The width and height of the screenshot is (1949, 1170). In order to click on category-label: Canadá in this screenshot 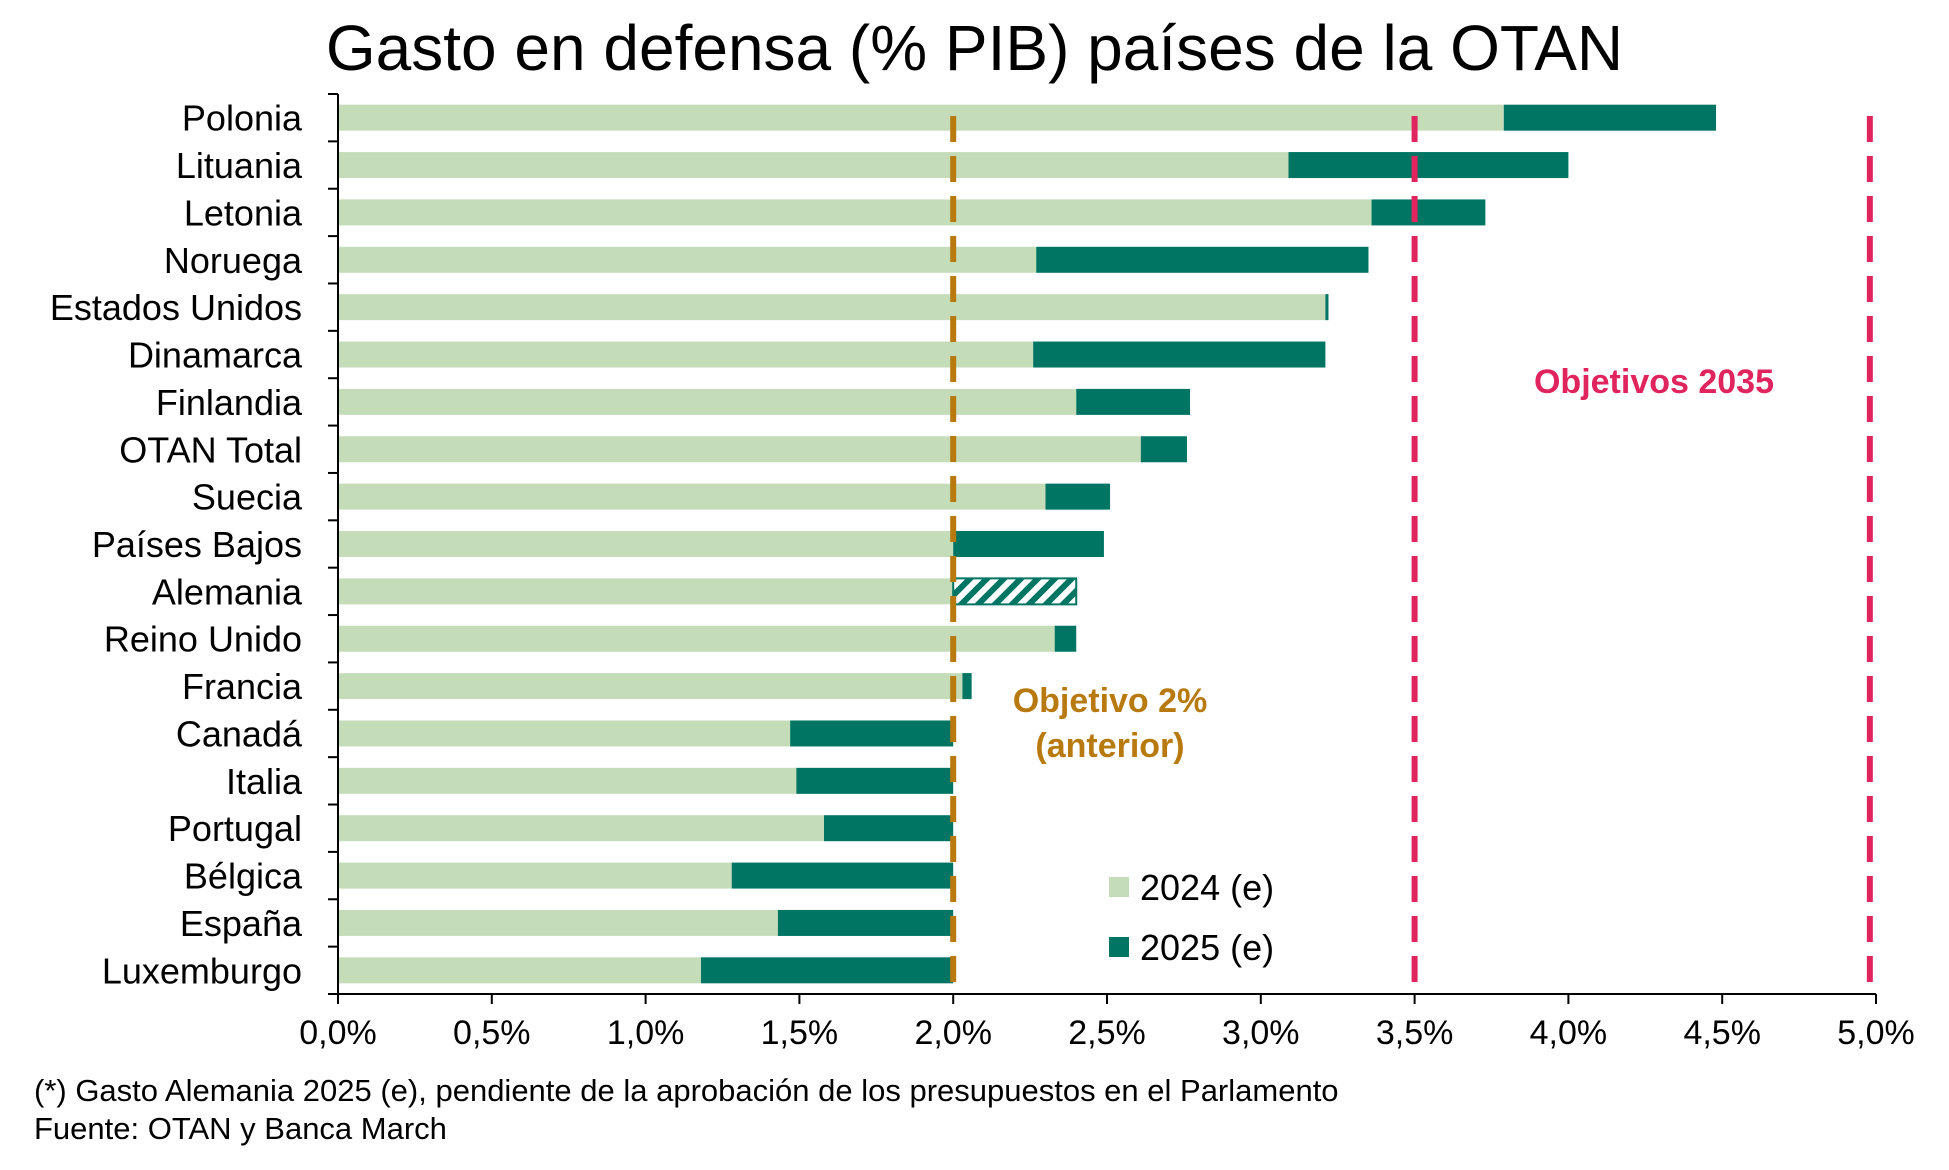, I will do `click(239, 733)`.